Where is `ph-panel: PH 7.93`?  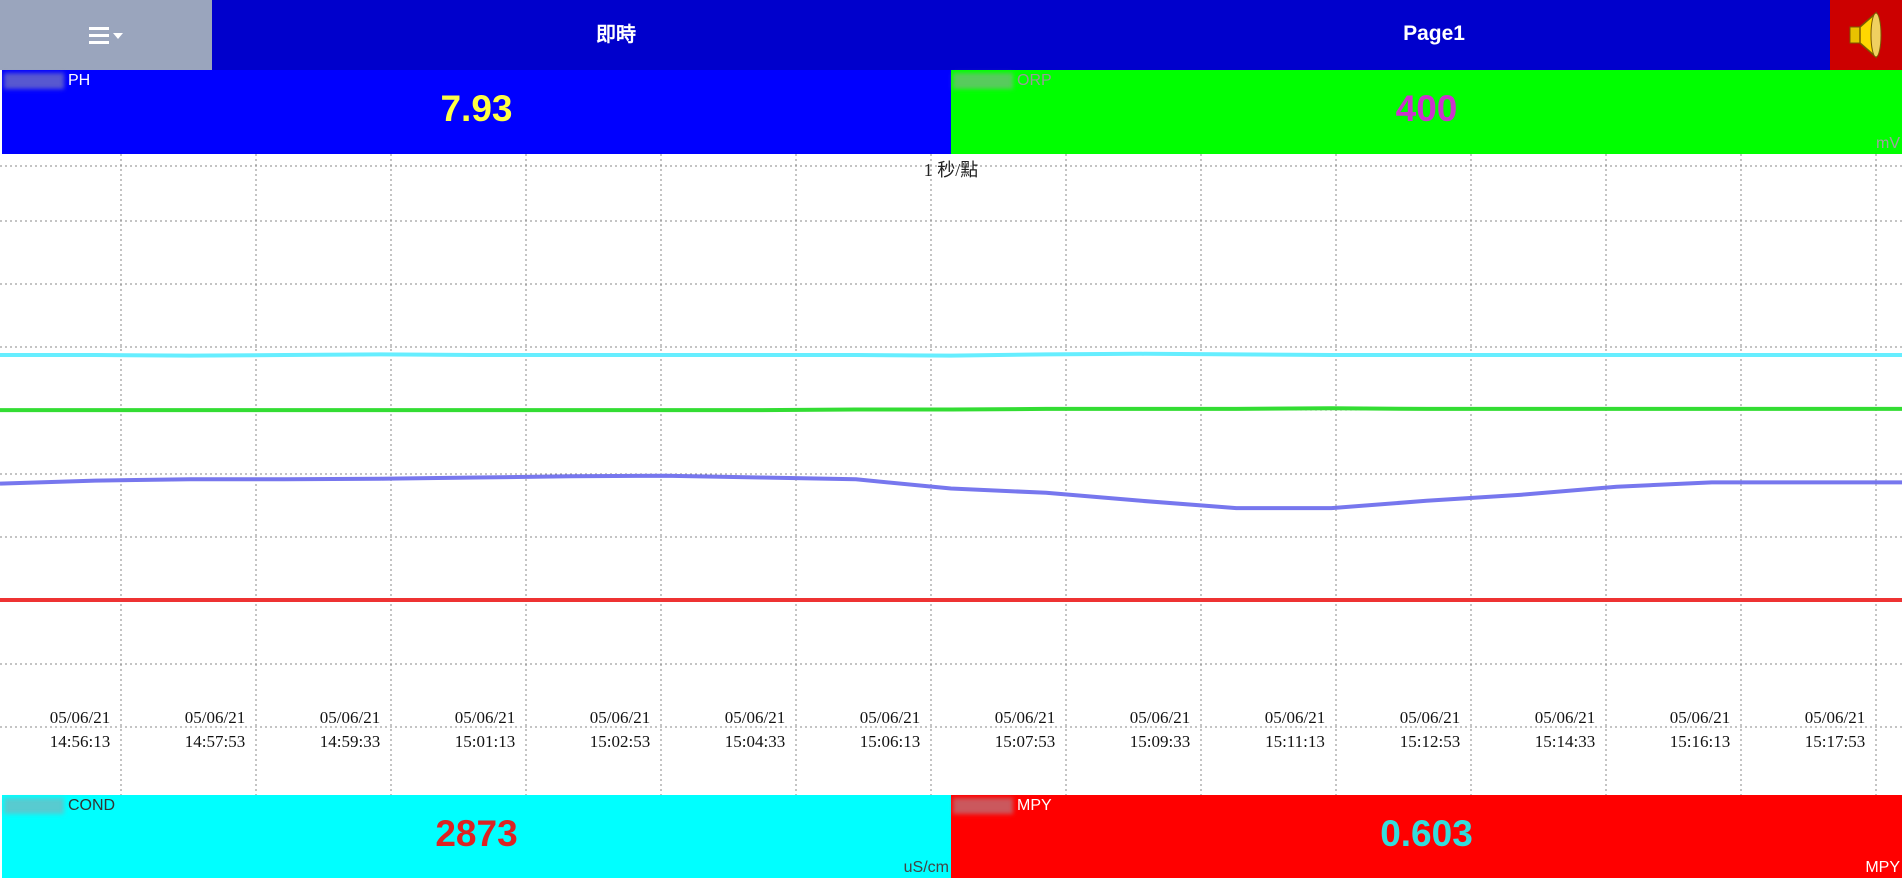 ph-panel: PH 7.93 is located at coordinates (476, 112).